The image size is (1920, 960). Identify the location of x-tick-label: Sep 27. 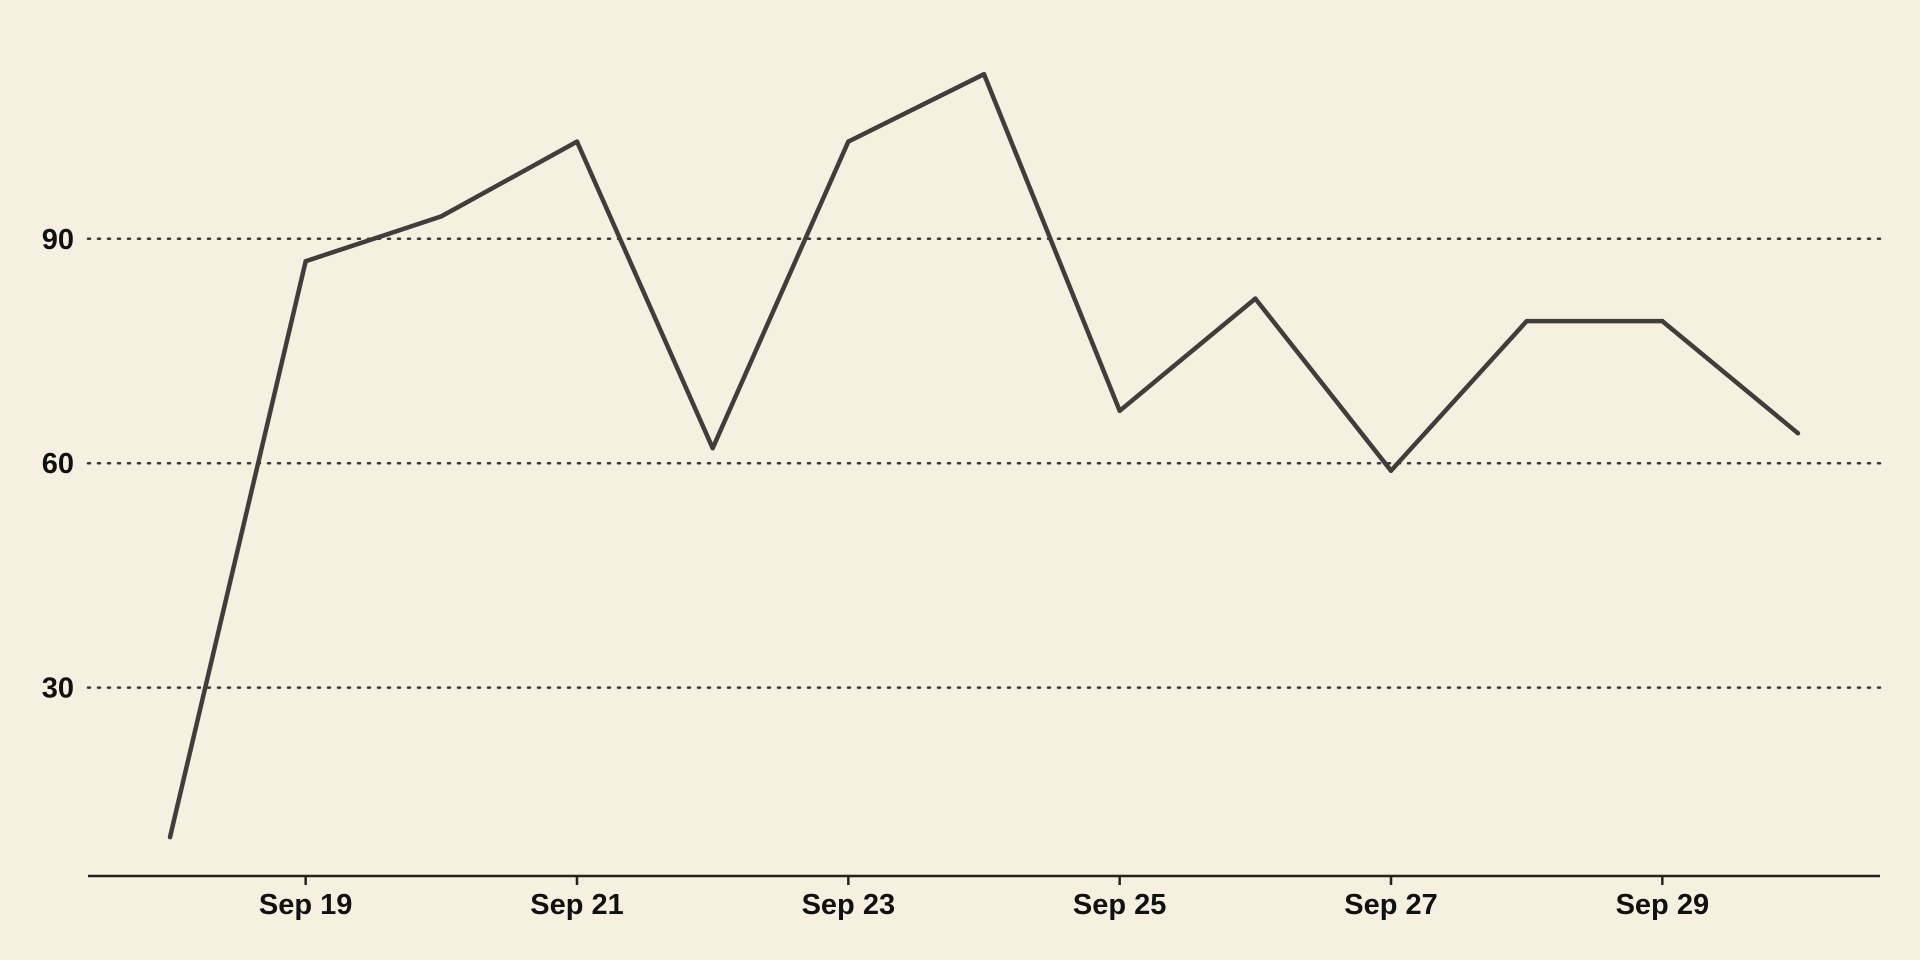
(1391, 905).